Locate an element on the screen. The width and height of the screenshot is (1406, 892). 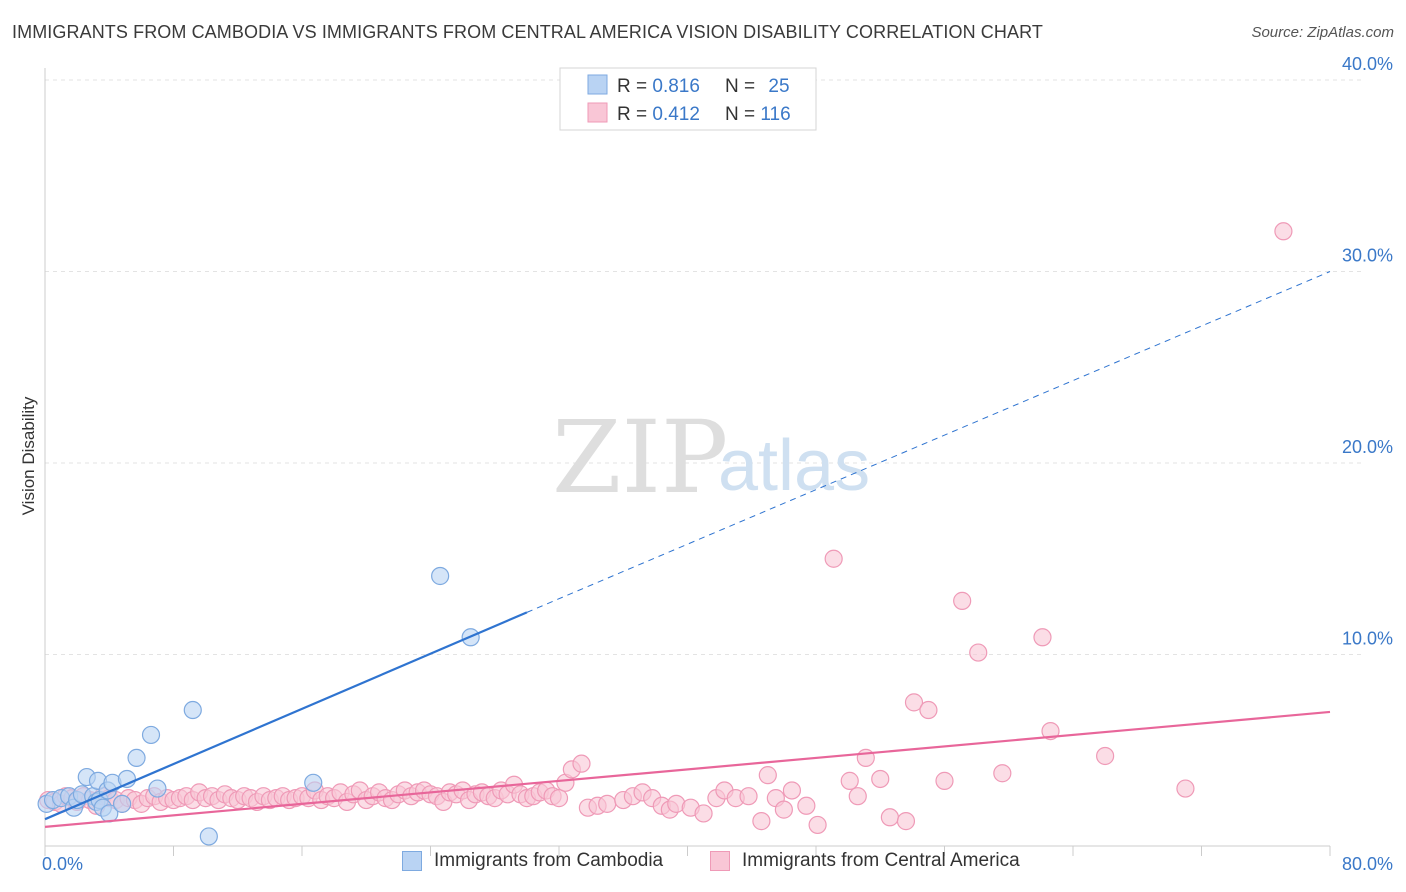
watermark-zip: ZIP is located at coordinates (640, 457).